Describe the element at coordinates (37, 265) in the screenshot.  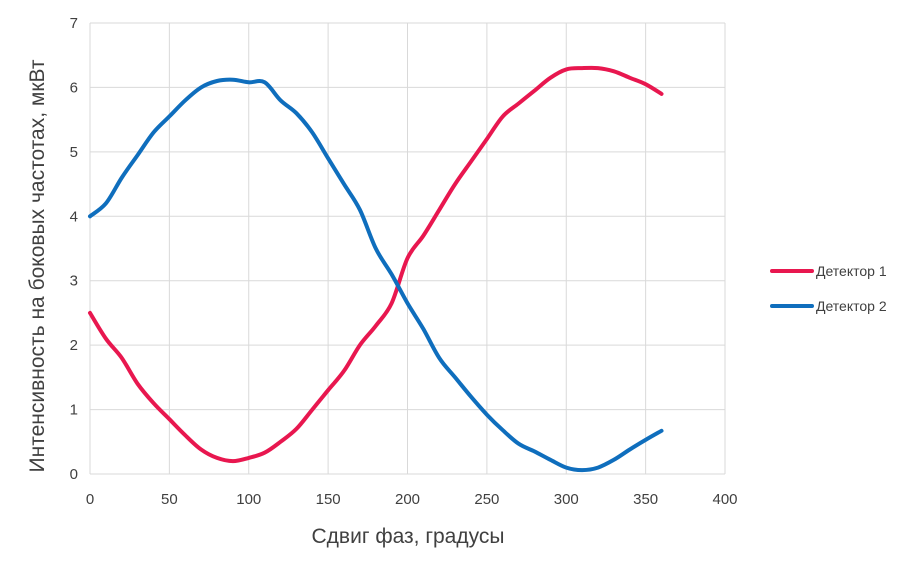
I see `y-axis-title: Интенсивность на боковых частотах, мкВт` at that location.